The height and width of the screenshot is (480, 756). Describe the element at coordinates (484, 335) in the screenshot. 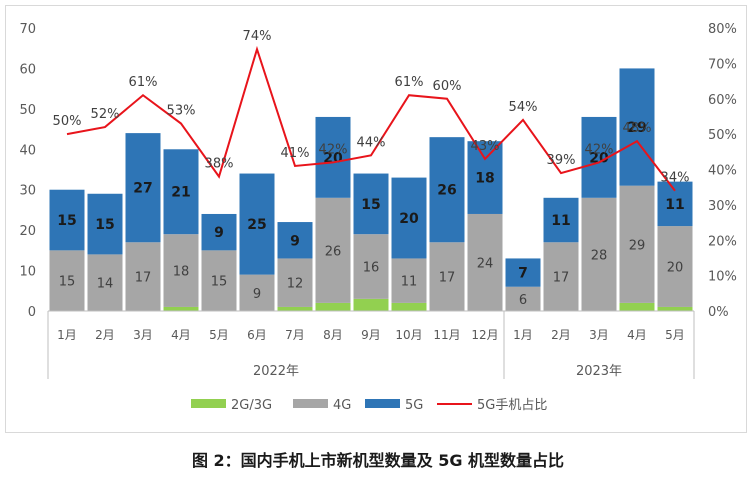

I see `x-axis-tick-label: 12月` at that location.